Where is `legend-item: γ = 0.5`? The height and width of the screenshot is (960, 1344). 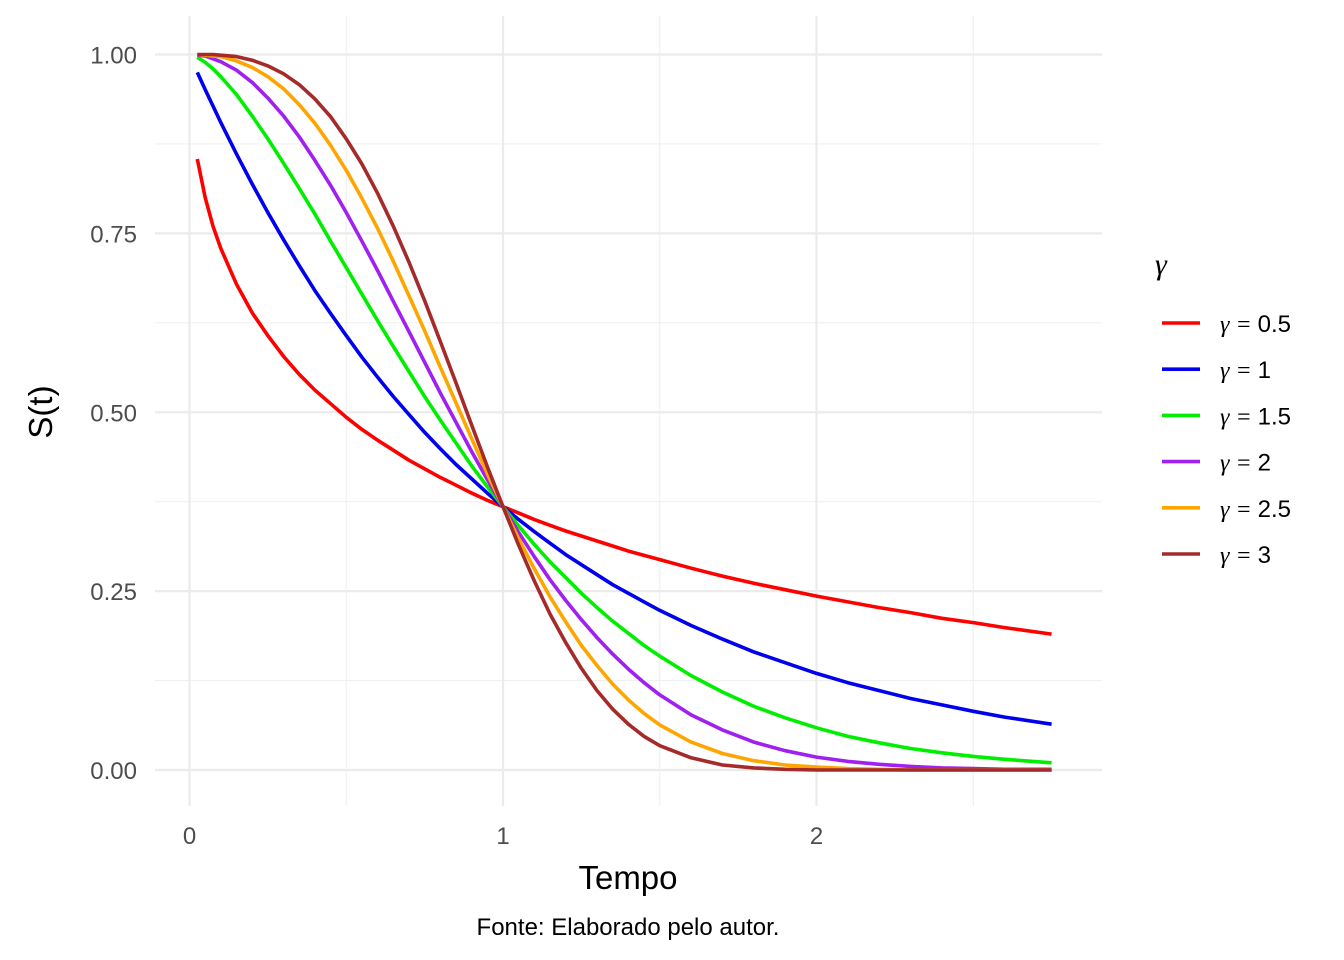 legend-item: γ = 0.5 is located at coordinates (1226, 324).